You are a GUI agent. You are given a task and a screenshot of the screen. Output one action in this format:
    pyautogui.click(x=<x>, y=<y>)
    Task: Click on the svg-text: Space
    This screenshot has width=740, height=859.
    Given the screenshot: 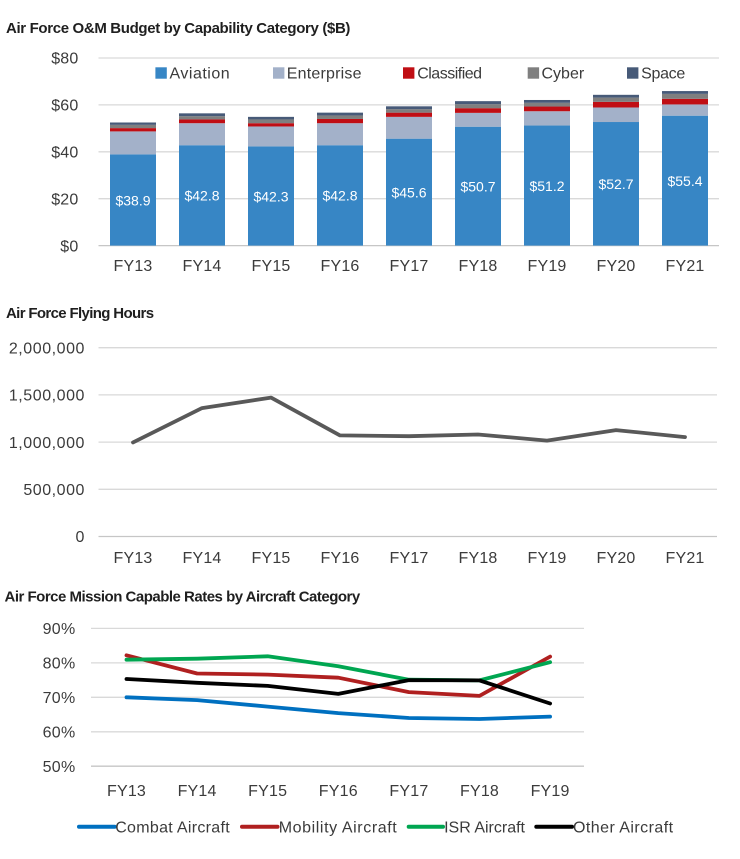 What is the action you would take?
    pyautogui.click(x=663, y=74)
    